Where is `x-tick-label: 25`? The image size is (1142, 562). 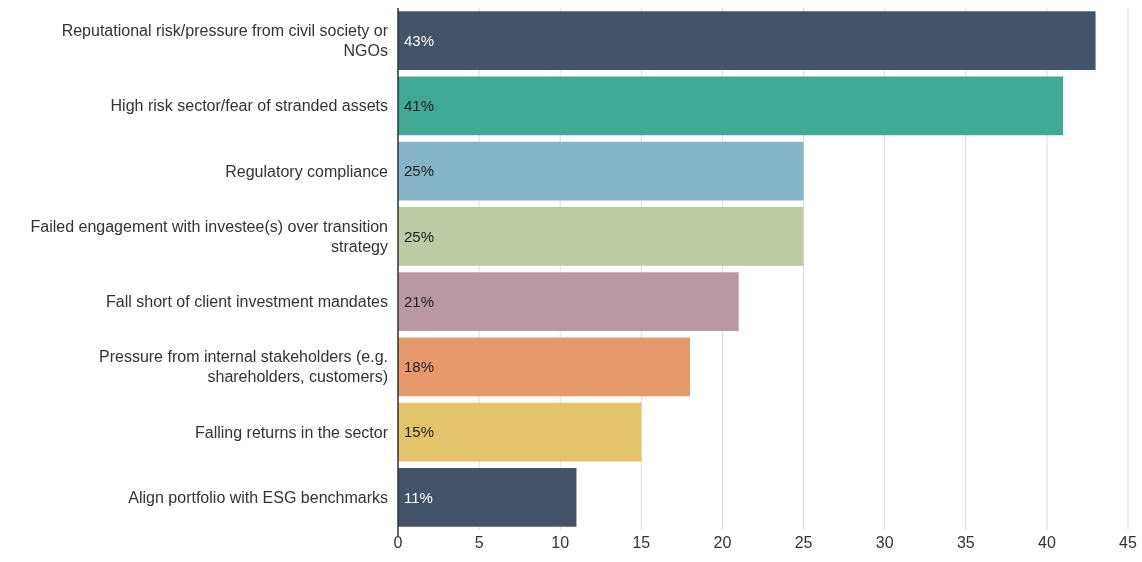
x-tick-label: 25 is located at coordinates (803, 542).